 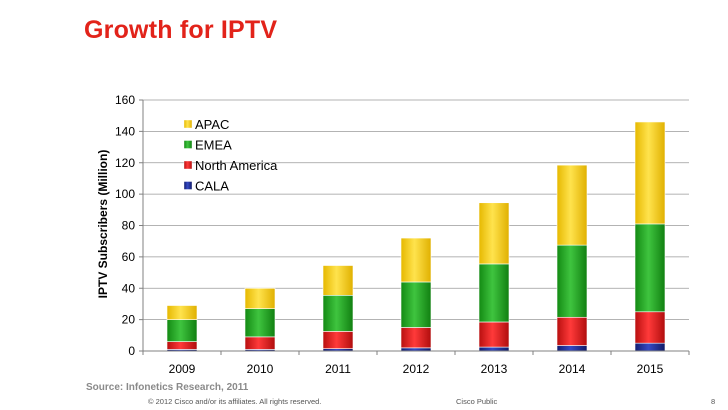 I want to click on bar-2015-apac, so click(x=650, y=173).